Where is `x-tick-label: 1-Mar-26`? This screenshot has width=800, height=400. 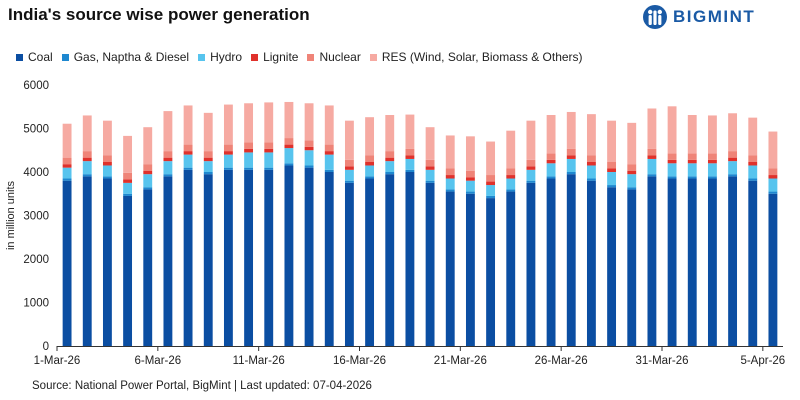 x-tick-label: 1-Mar-26 is located at coordinates (57, 361).